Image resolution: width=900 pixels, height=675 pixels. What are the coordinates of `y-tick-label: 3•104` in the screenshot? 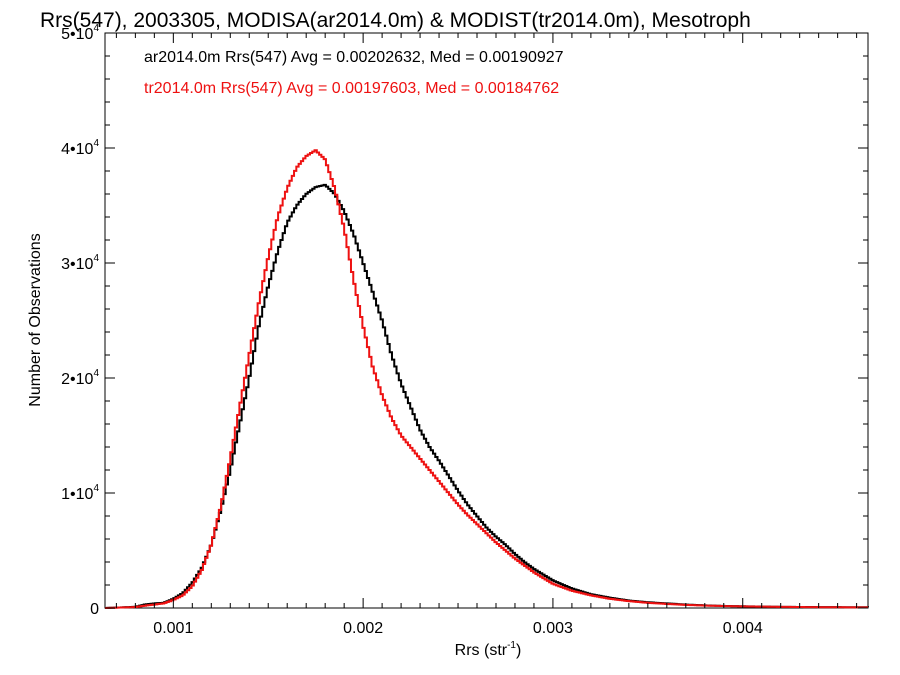 It's located at (80, 263).